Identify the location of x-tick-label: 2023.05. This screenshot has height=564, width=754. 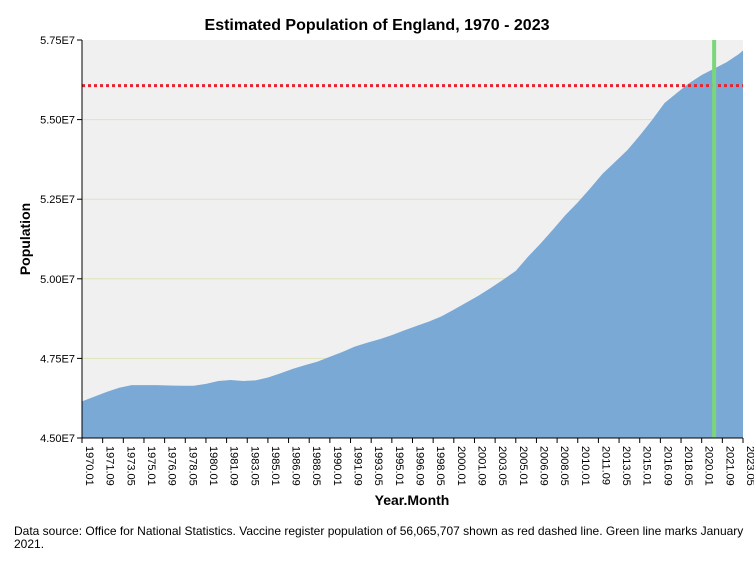
(749, 466).